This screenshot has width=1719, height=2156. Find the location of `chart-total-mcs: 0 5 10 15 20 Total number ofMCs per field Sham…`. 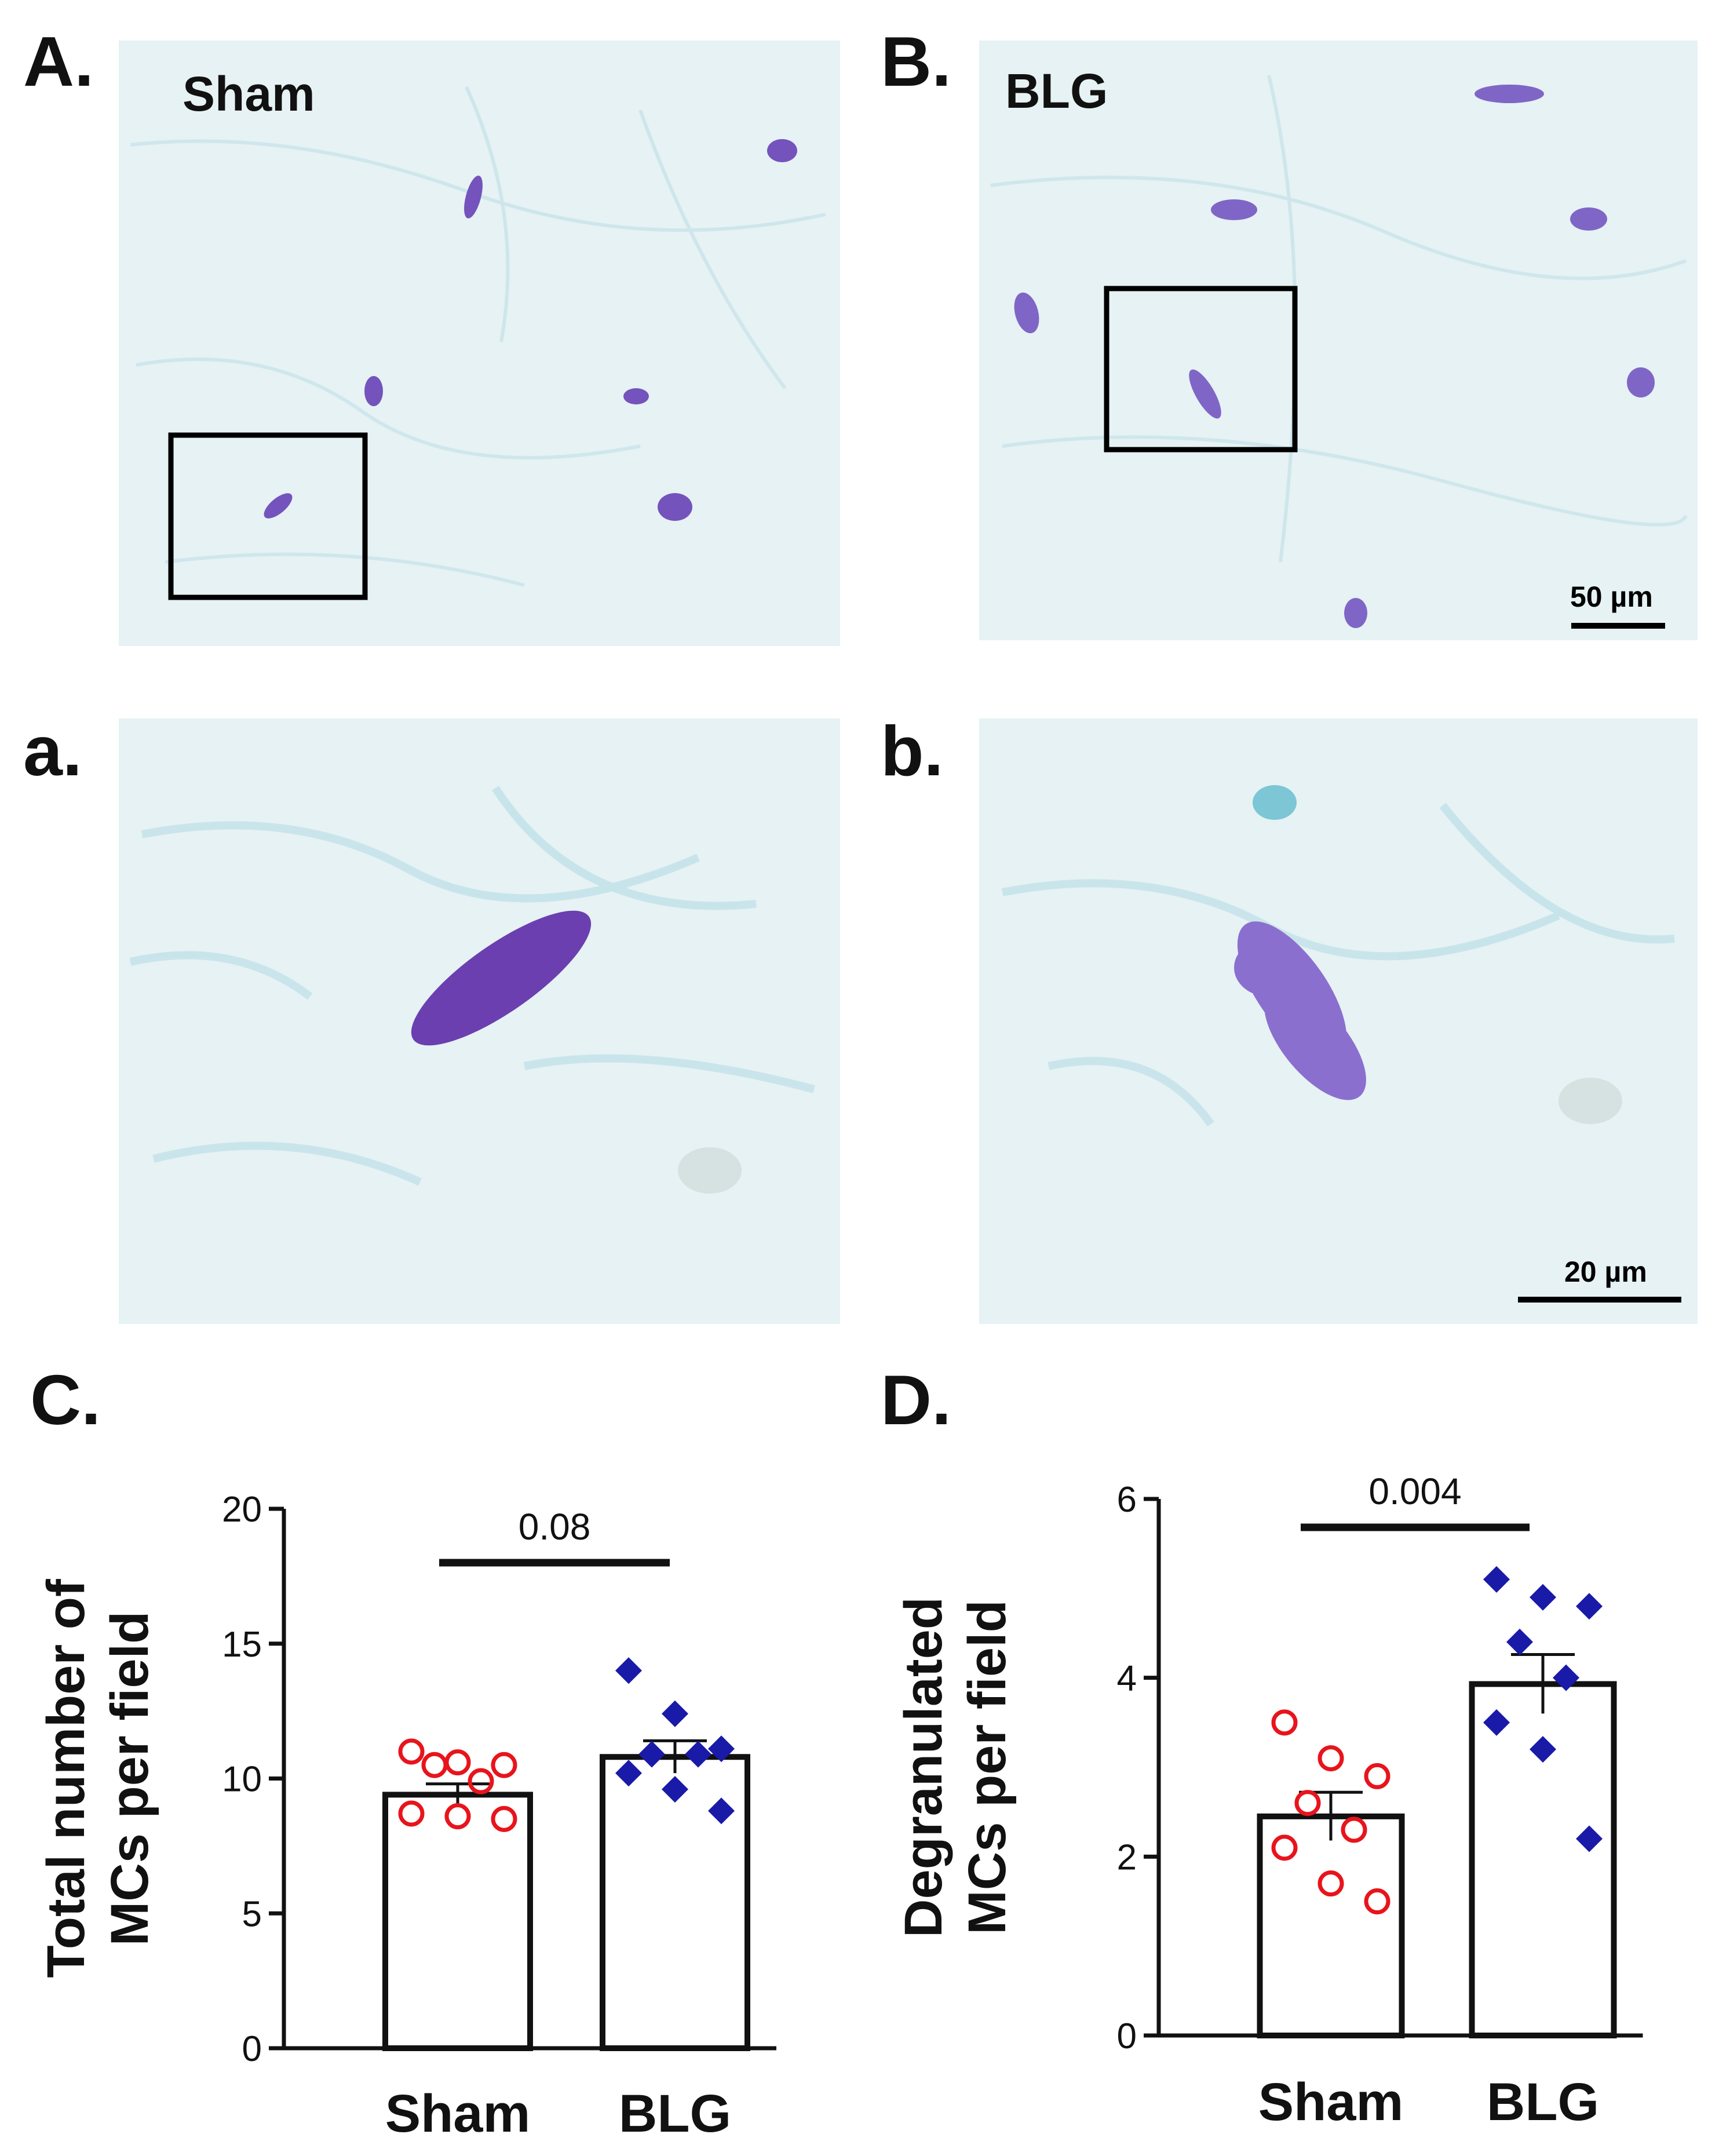

chart-total-mcs: 0 5 10 15 20 Total number ofMCs per field Sham… is located at coordinates (406, 1816).